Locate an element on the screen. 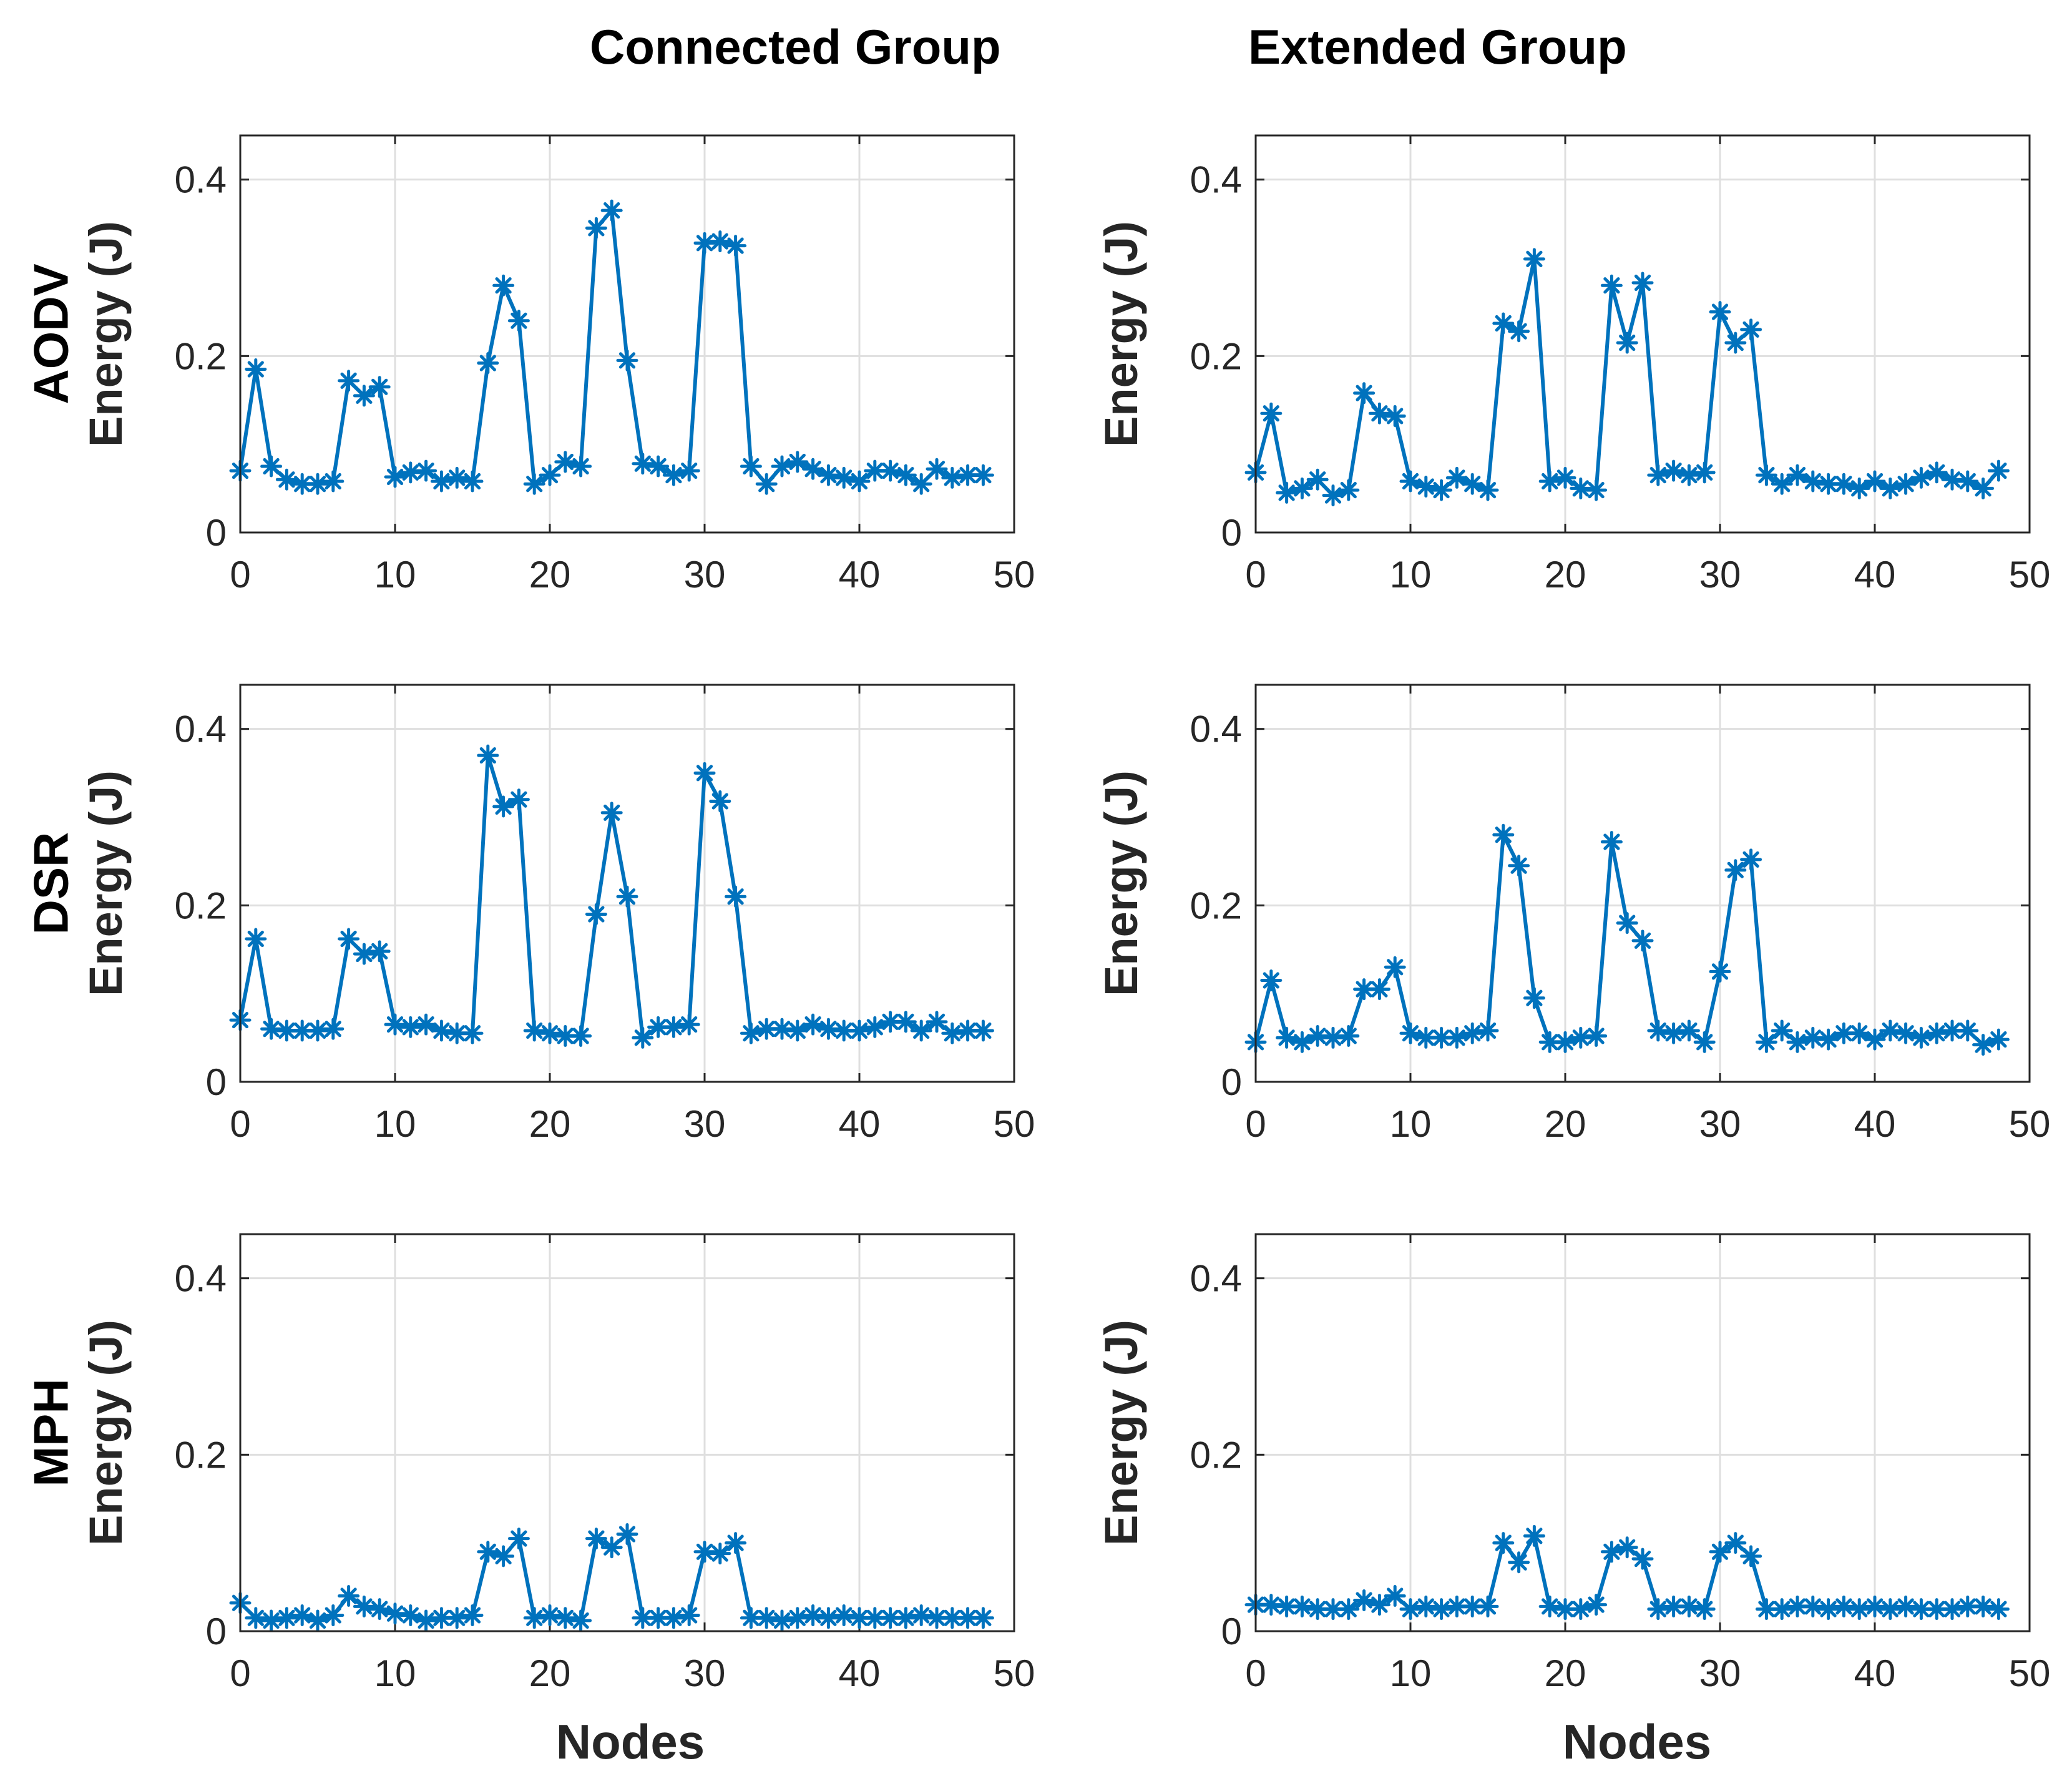 This screenshot has height=1791, width=2072. x-tick-label: 30 is located at coordinates (1720, 1124).